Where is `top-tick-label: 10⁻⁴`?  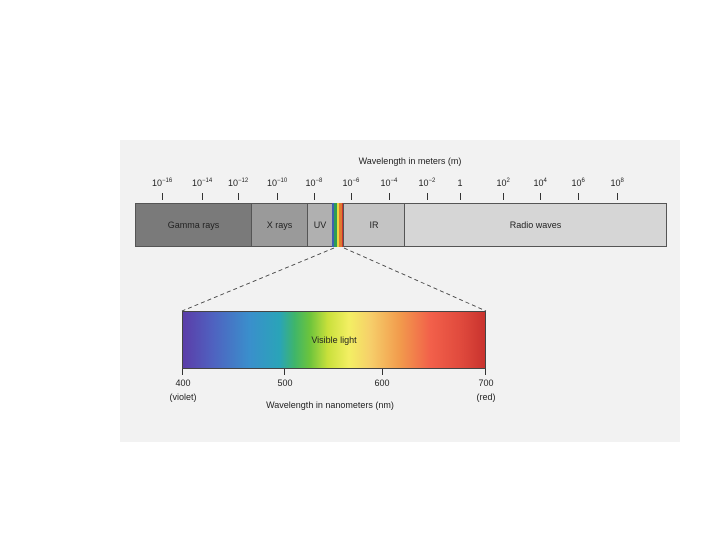 top-tick-label: 10⁻⁴ is located at coordinates (389, 183).